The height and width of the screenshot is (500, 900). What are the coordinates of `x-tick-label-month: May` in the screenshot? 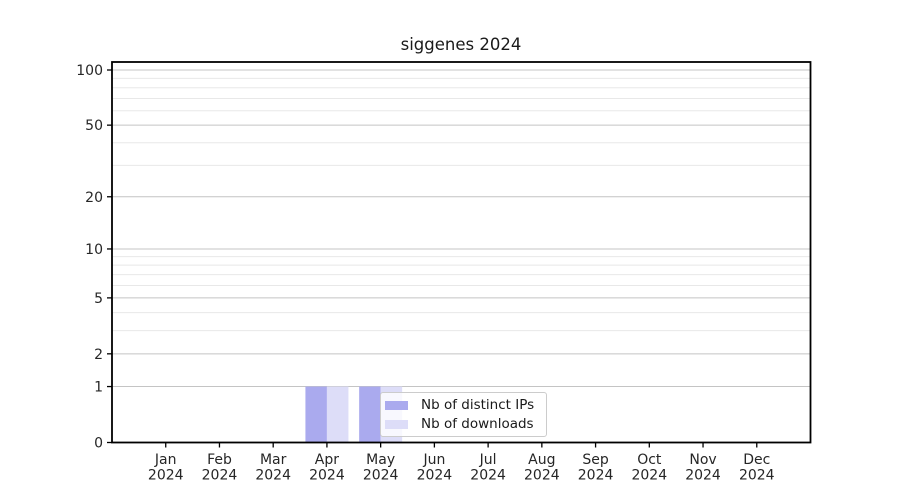 It's located at (380, 460).